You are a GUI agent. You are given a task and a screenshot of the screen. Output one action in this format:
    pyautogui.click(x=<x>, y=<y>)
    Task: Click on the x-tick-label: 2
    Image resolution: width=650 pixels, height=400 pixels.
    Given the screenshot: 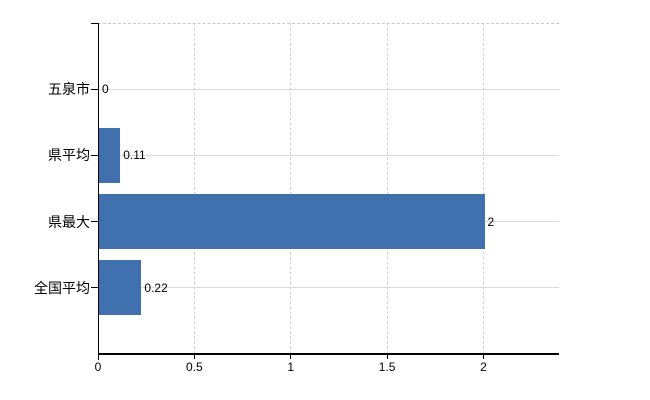 What is the action you would take?
    pyautogui.click(x=483, y=367)
    